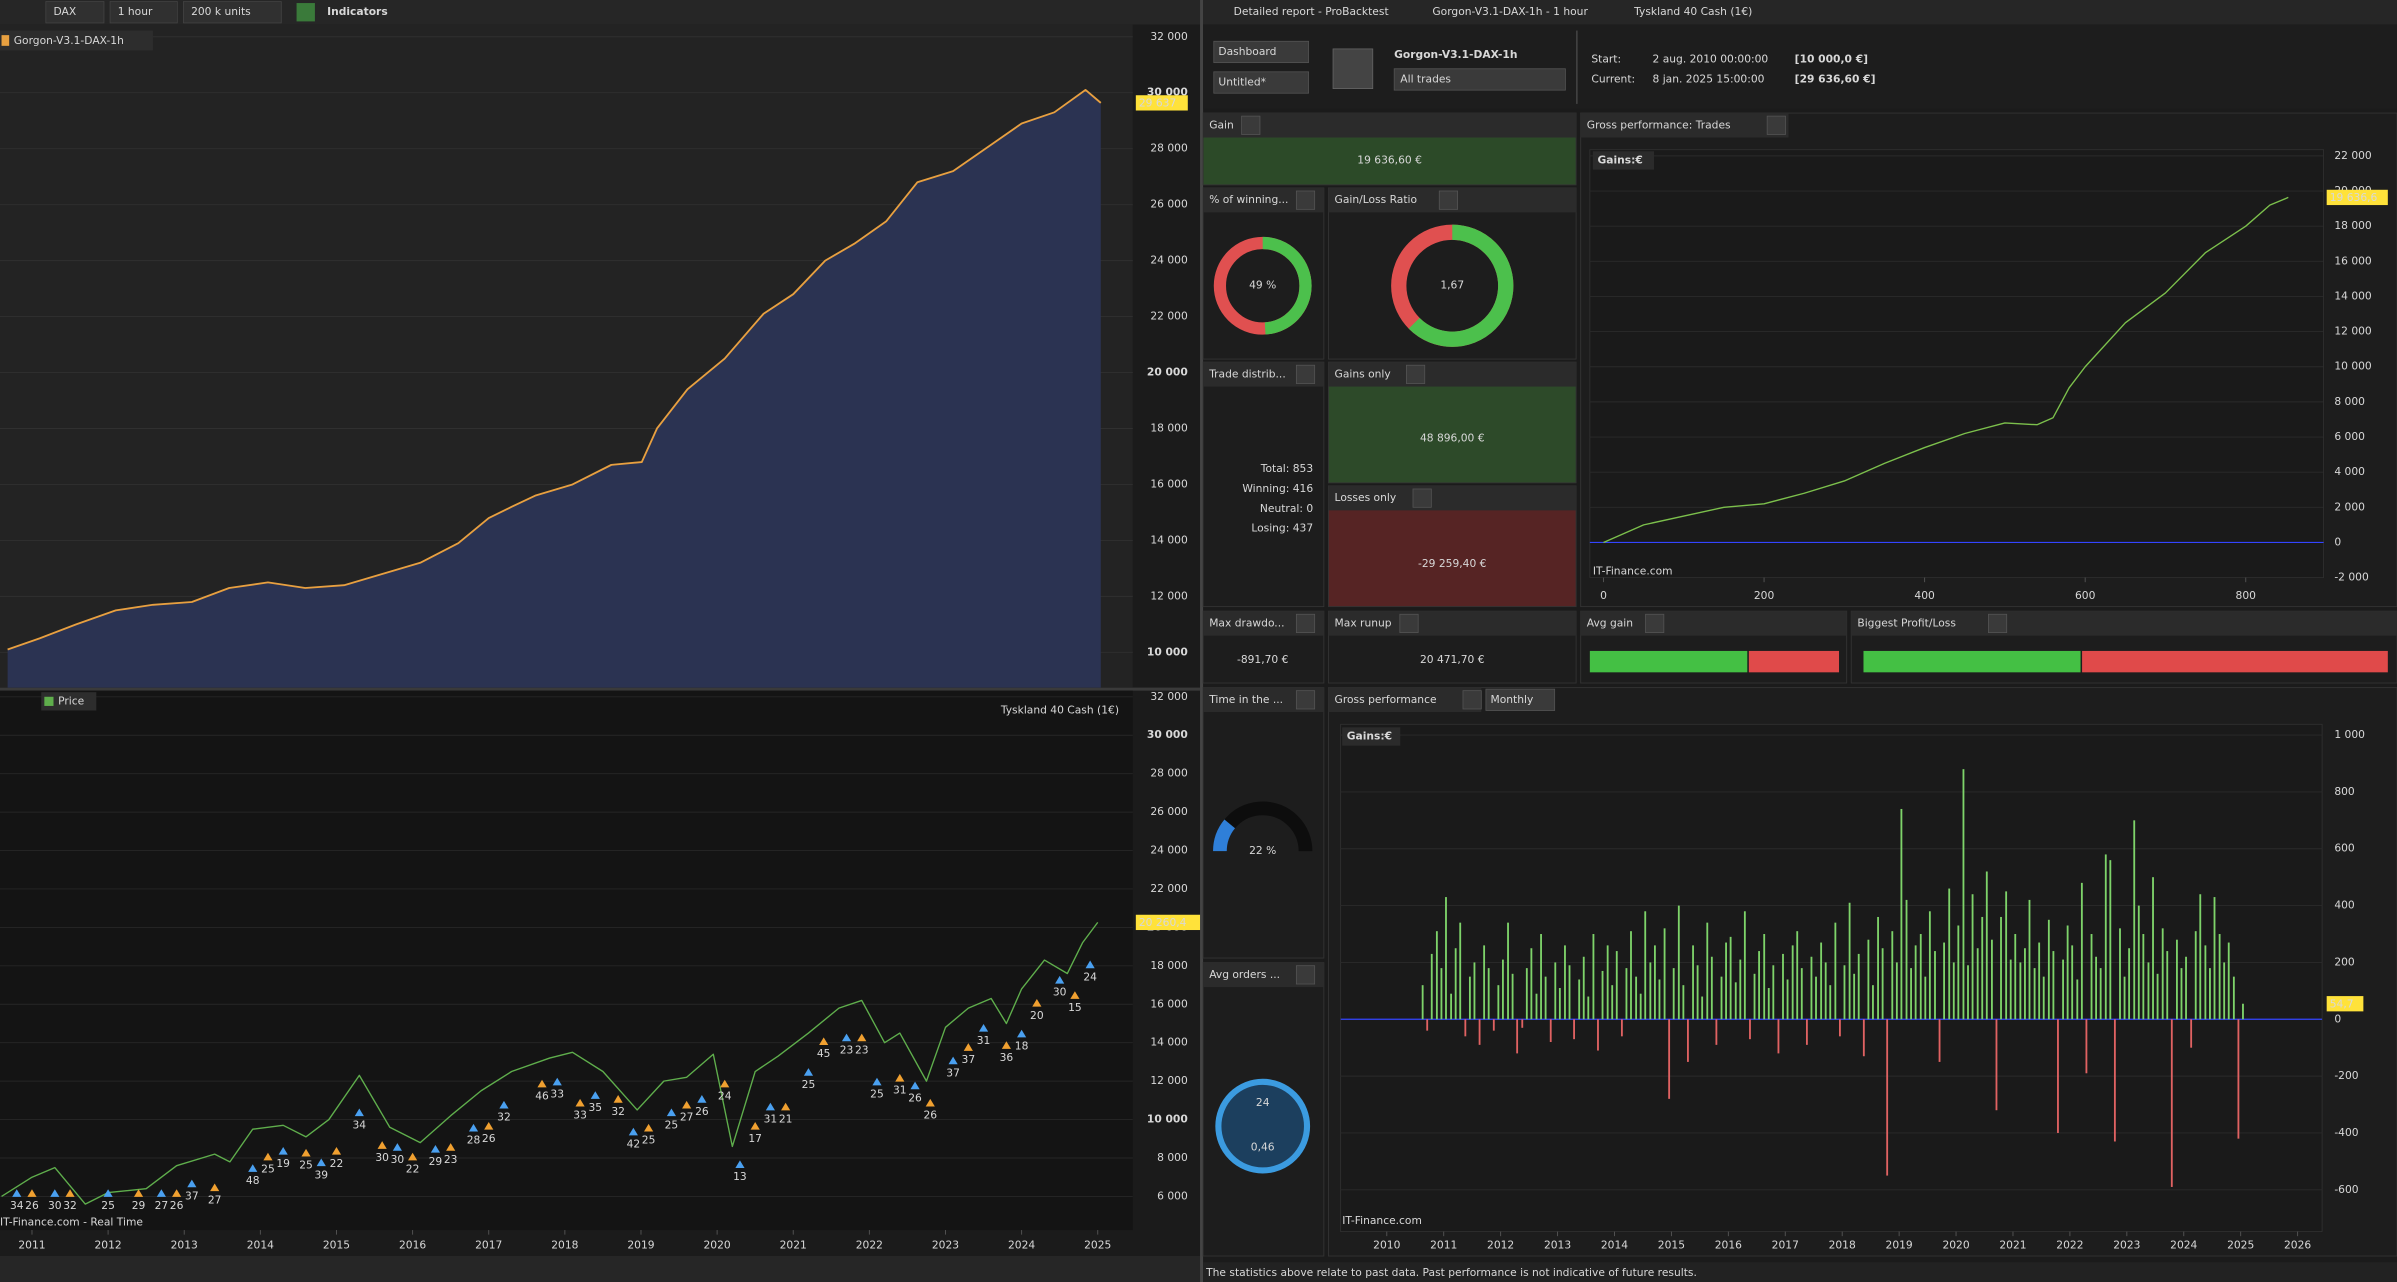 The image size is (2397, 1282). What do you see at coordinates (984, 1040) in the screenshot?
I see `trade-label: 31` at bounding box center [984, 1040].